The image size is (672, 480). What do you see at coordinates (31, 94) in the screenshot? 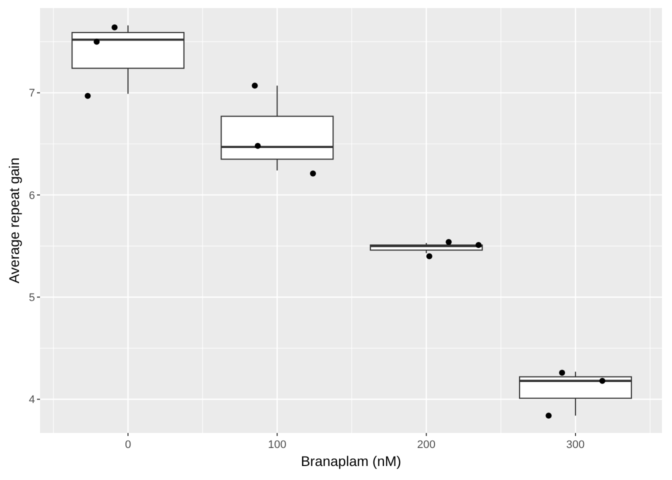
I see `y-tick-label: 7` at bounding box center [31, 94].